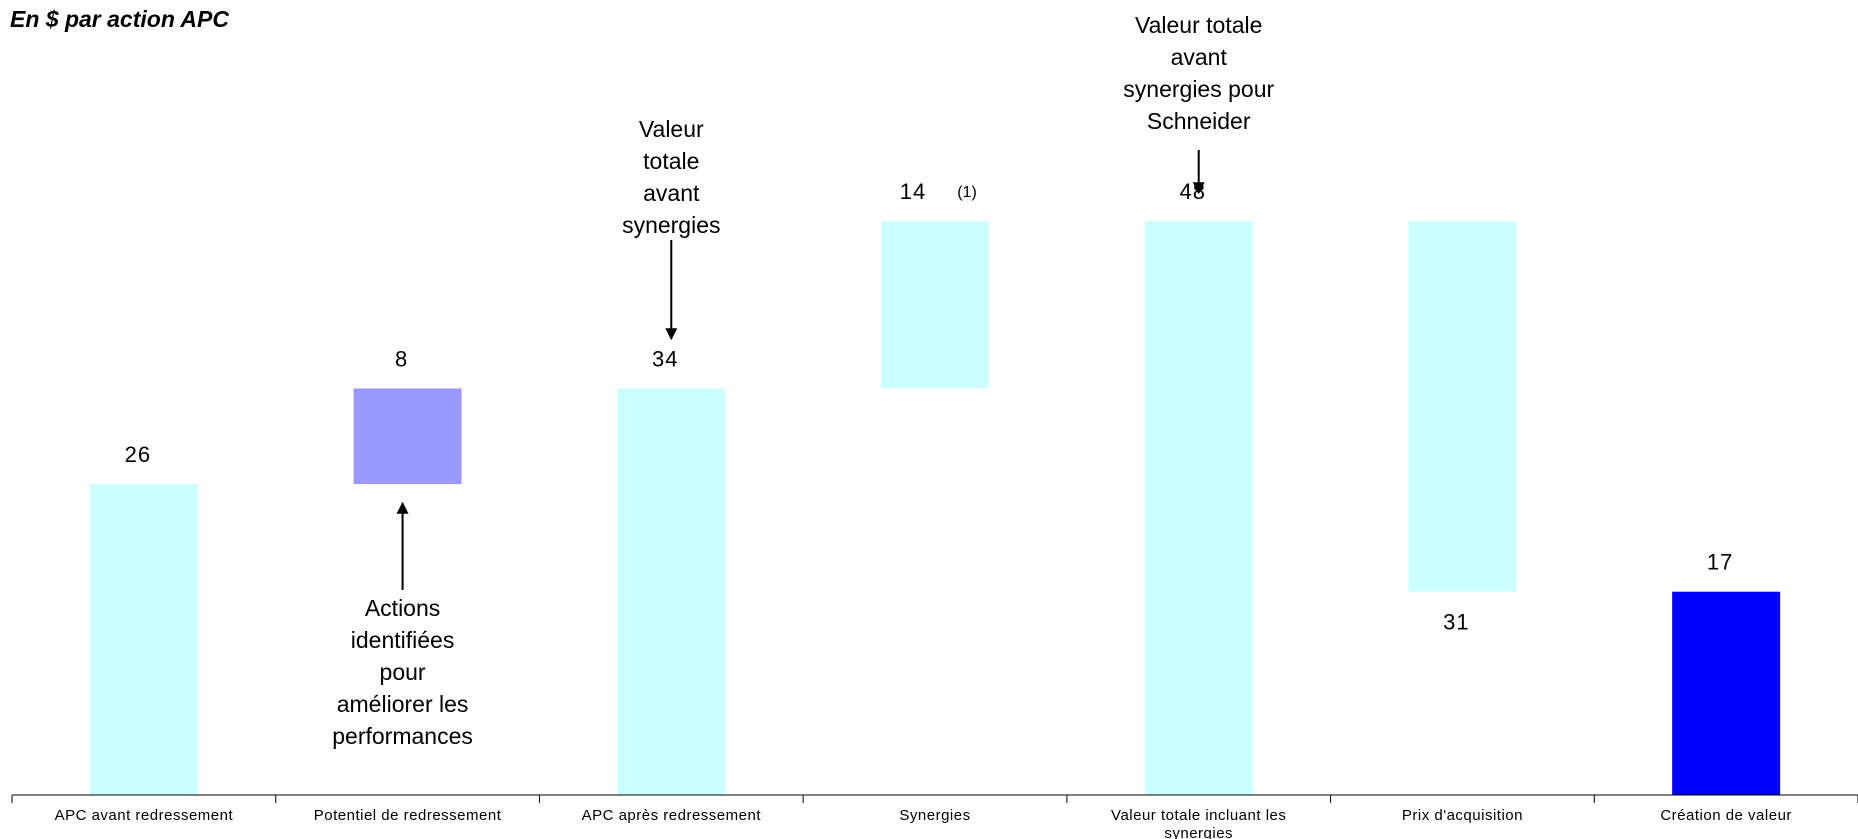  I want to click on value-label: 34, so click(665, 358).